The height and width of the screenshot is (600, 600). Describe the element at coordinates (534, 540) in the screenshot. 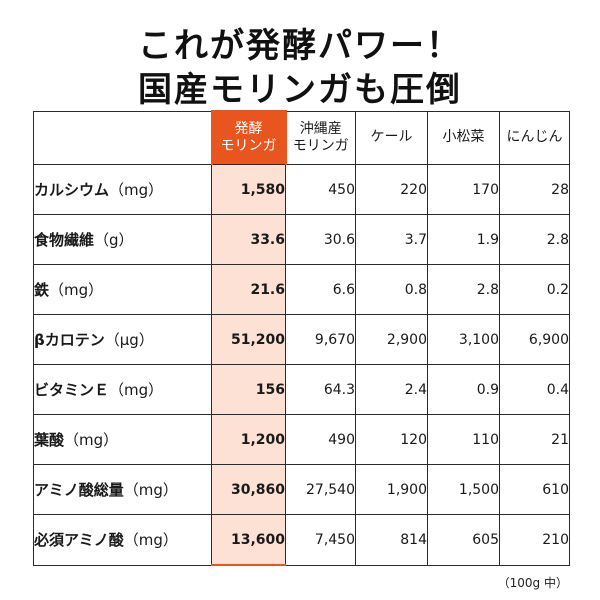

I see `value-cell: 210` at that location.